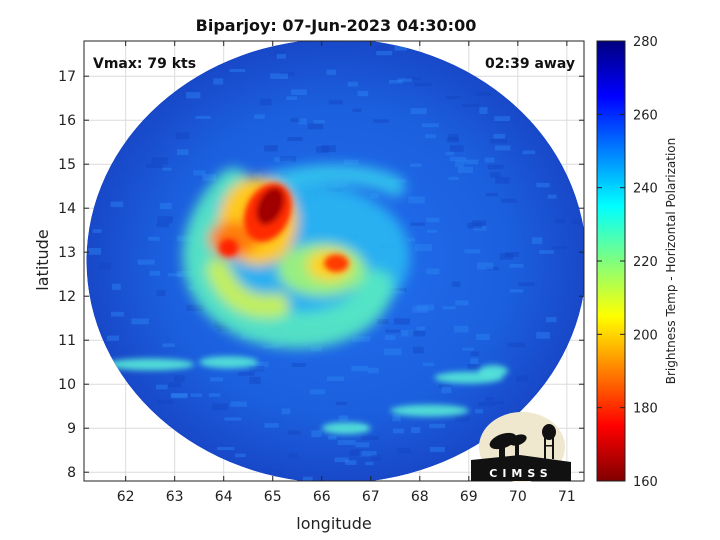  I want to click on colorbar-tick-label: 280, so click(645, 42).